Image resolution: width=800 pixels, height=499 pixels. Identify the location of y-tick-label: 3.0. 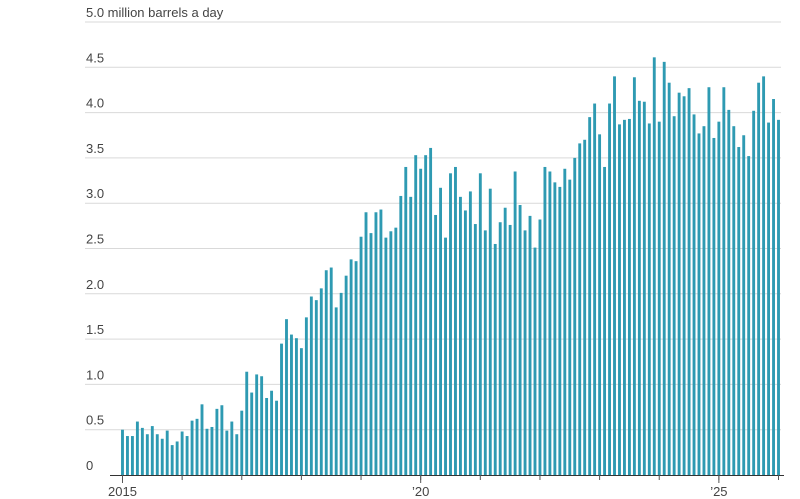
(95, 193).